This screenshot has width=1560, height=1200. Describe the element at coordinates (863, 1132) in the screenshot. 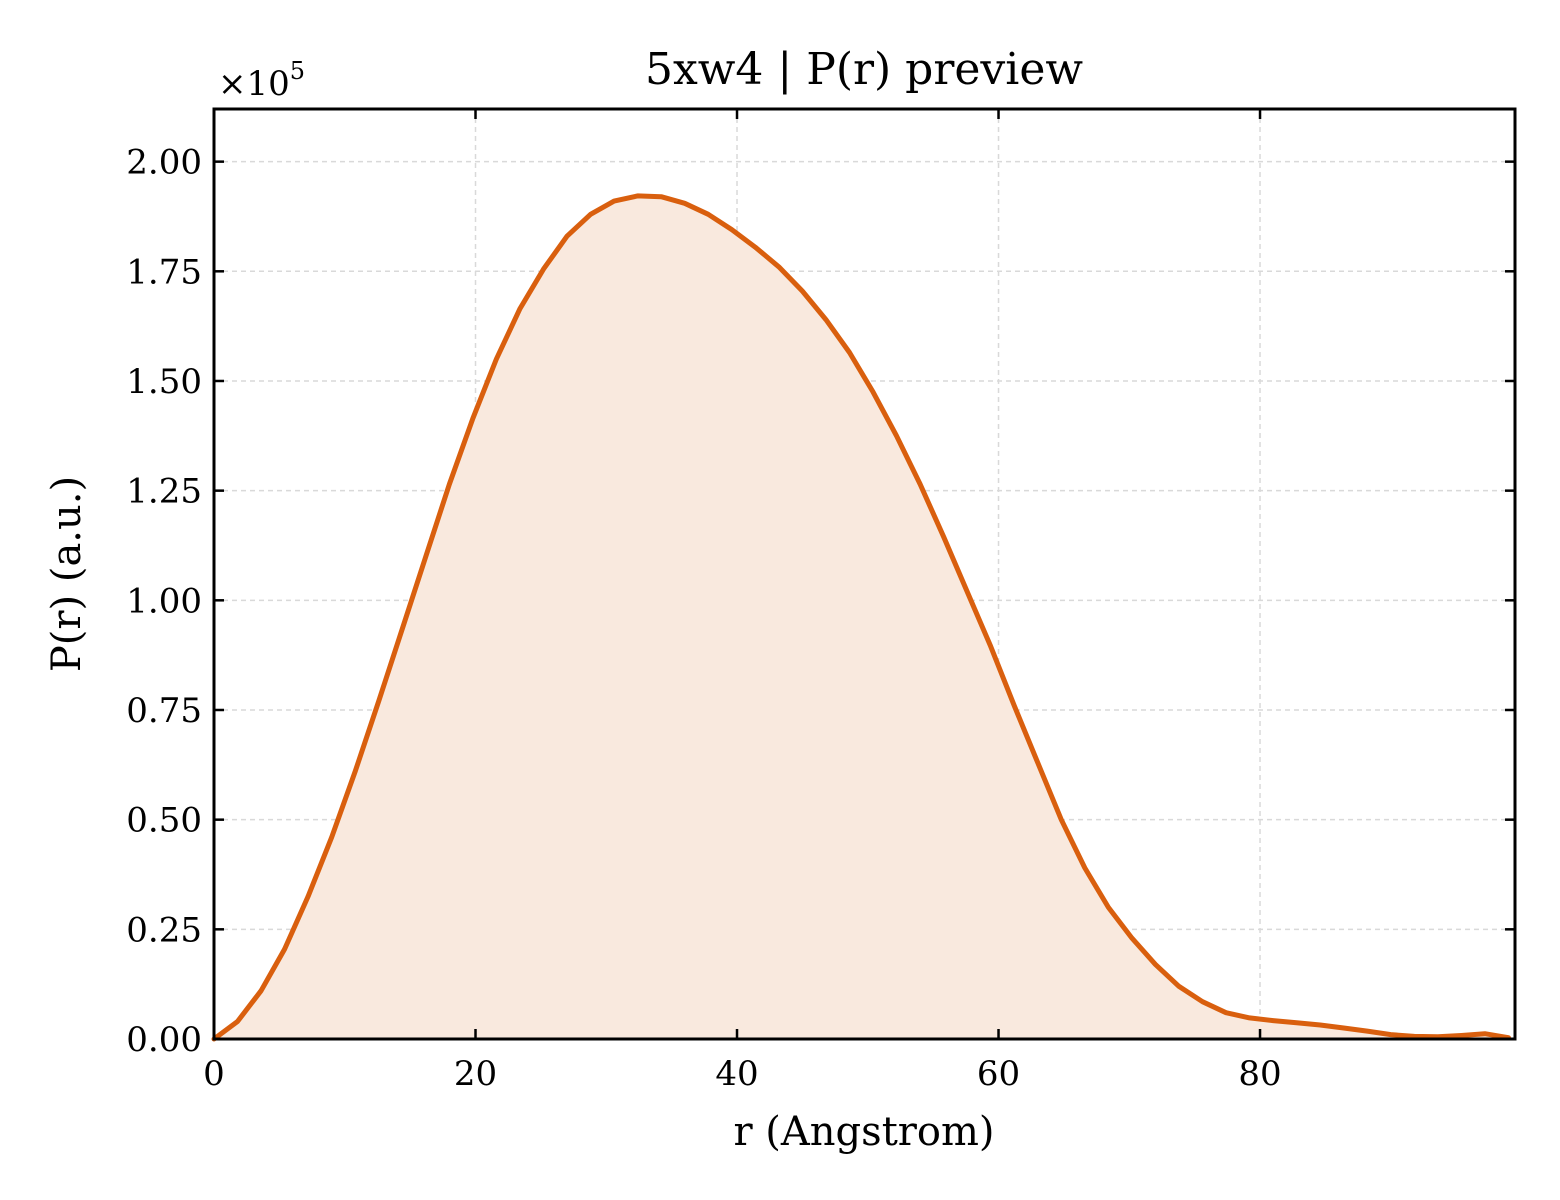

I see `x-axis-label: r (Angstrom)` at that location.